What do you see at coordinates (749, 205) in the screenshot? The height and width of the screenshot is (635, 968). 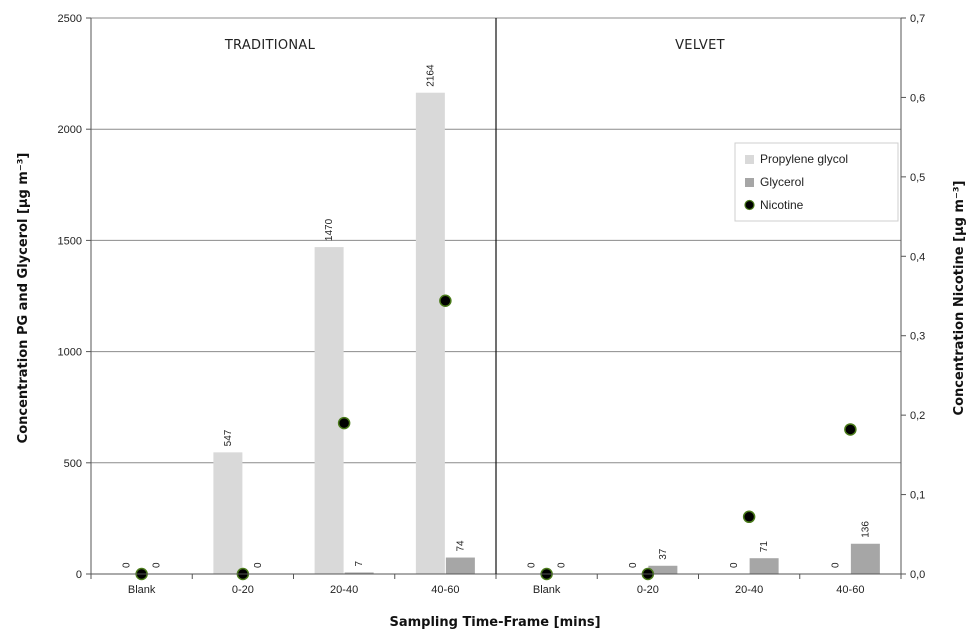 I see `legend-marker-nicotine` at bounding box center [749, 205].